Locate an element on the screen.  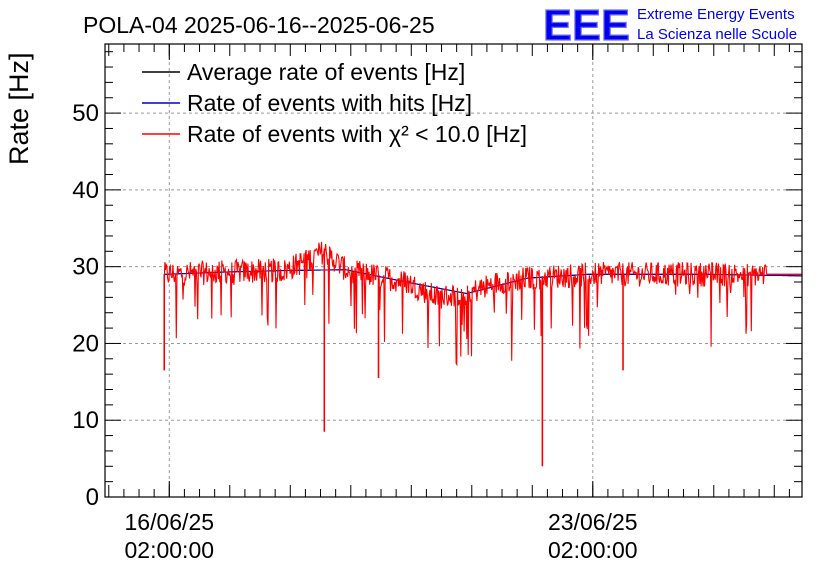
y-axis-label: Rate [Hz] is located at coordinates (19, 108).